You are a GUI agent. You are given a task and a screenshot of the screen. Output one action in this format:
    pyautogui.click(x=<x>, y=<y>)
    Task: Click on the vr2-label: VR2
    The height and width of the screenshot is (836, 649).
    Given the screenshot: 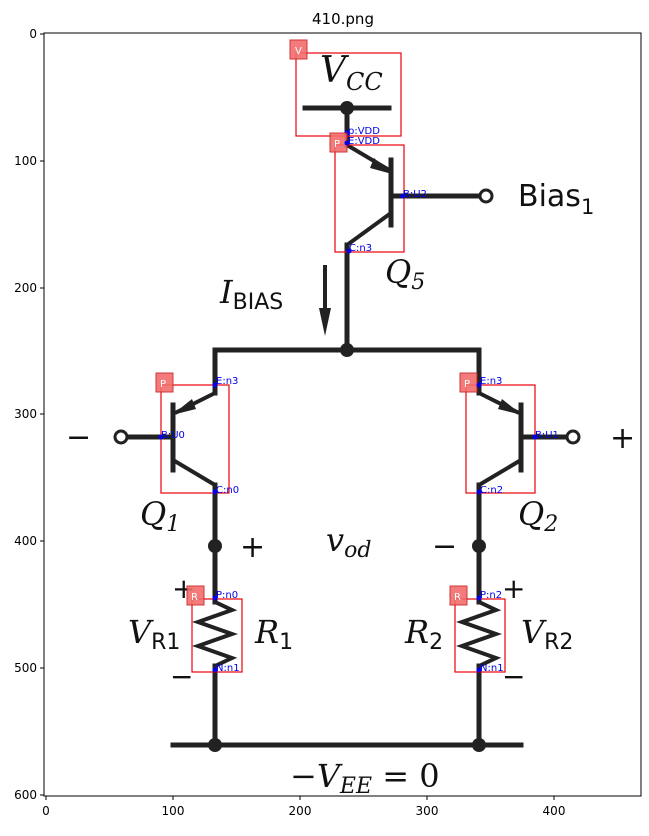 What is the action you would take?
    pyautogui.click(x=547, y=634)
    